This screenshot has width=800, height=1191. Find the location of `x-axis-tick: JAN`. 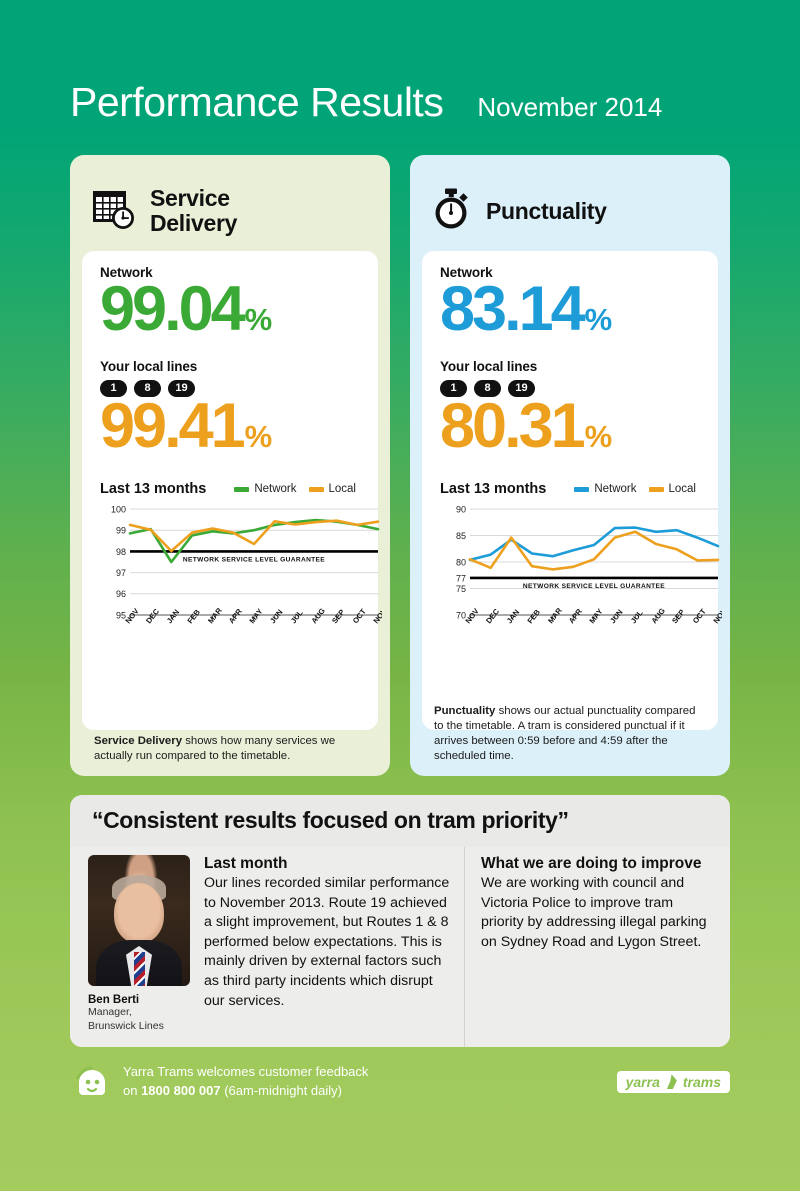

x-axis-tick: JAN is located at coordinates (173, 617).